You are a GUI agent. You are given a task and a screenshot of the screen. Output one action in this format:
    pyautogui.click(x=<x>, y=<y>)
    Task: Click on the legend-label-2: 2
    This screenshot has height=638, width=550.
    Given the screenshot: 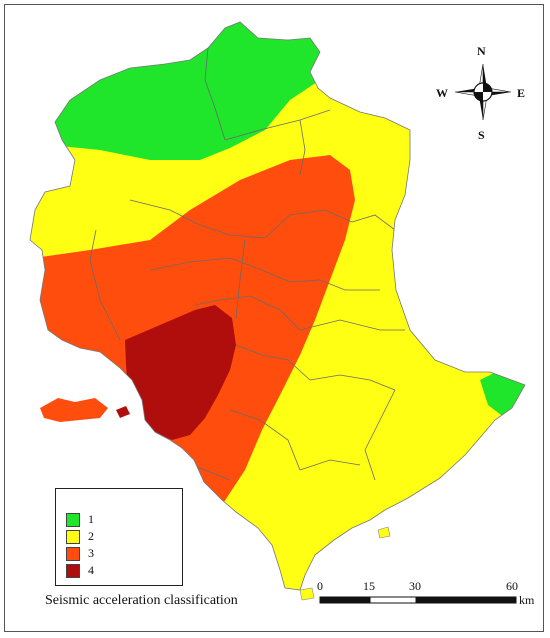 What is the action you would take?
    pyautogui.click(x=91, y=536)
    